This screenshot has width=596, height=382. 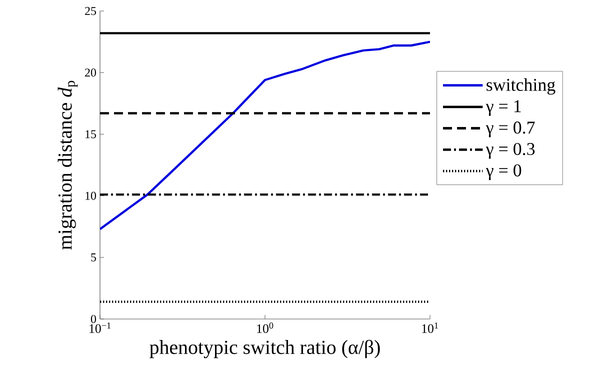 I want to click on x-tick-label: 10$^{−1}$, so click(x=100, y=327).